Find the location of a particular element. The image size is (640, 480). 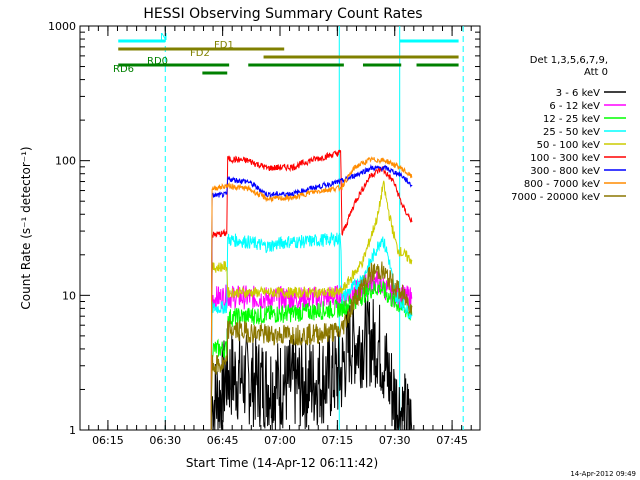

state-bar-label-fd2: FD2 is located at coordinates (200, 53).